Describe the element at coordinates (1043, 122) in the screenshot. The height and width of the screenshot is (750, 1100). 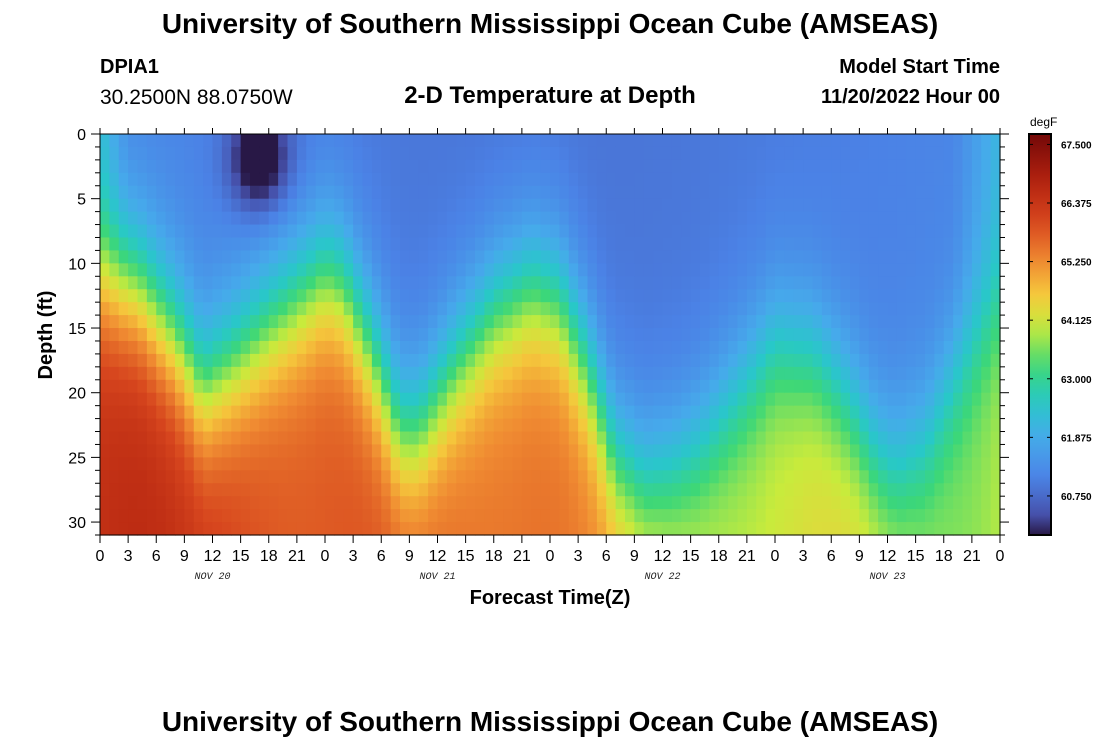
I see `colorbar-unit: degF` at that location.